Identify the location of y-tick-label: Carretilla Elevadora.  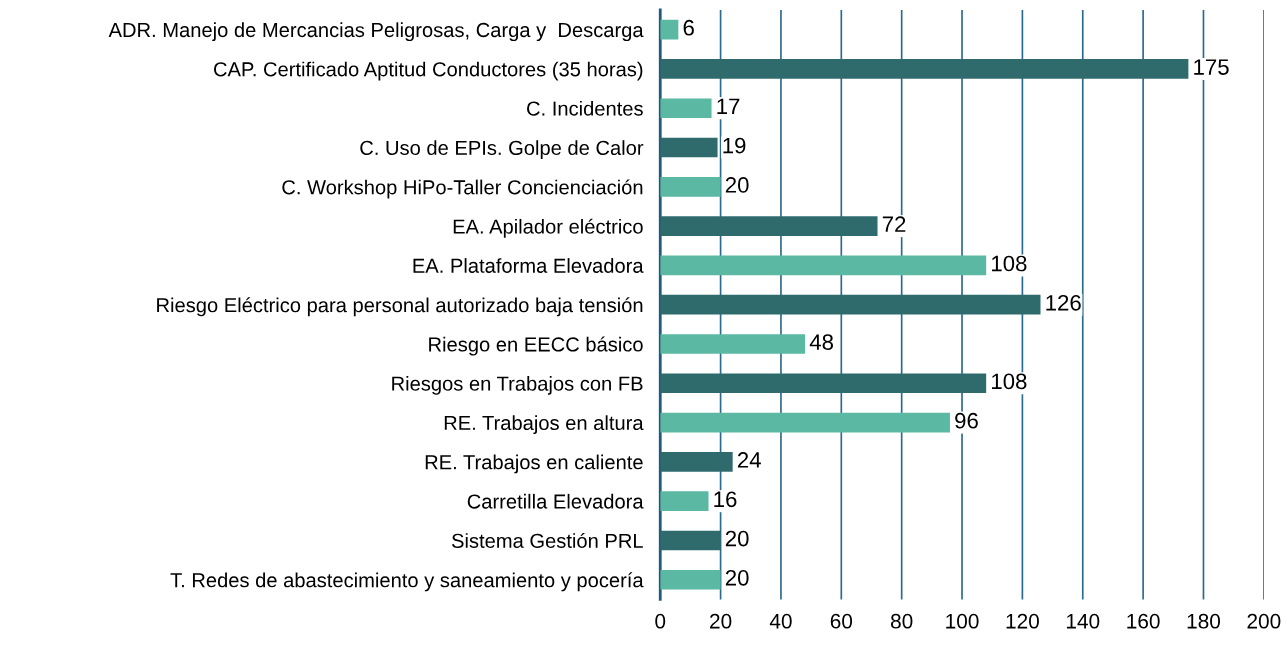
(555, 501).